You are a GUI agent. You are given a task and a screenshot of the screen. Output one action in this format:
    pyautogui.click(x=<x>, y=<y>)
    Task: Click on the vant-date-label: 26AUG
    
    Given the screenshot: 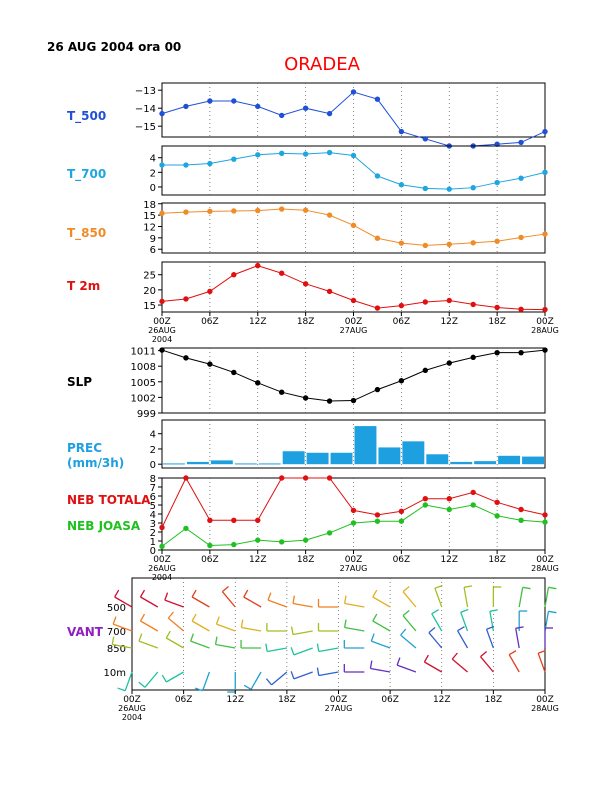 What is the action you would take?
    pyautogui.click(x=132, y=708)
    